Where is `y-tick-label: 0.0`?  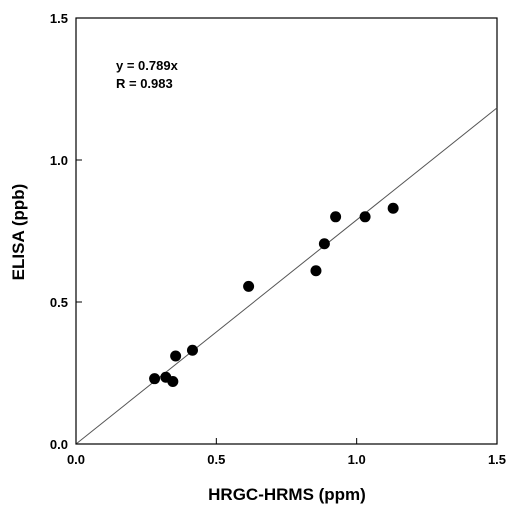
y-tick-label: 0.0 is located at coordinates (59, 444).